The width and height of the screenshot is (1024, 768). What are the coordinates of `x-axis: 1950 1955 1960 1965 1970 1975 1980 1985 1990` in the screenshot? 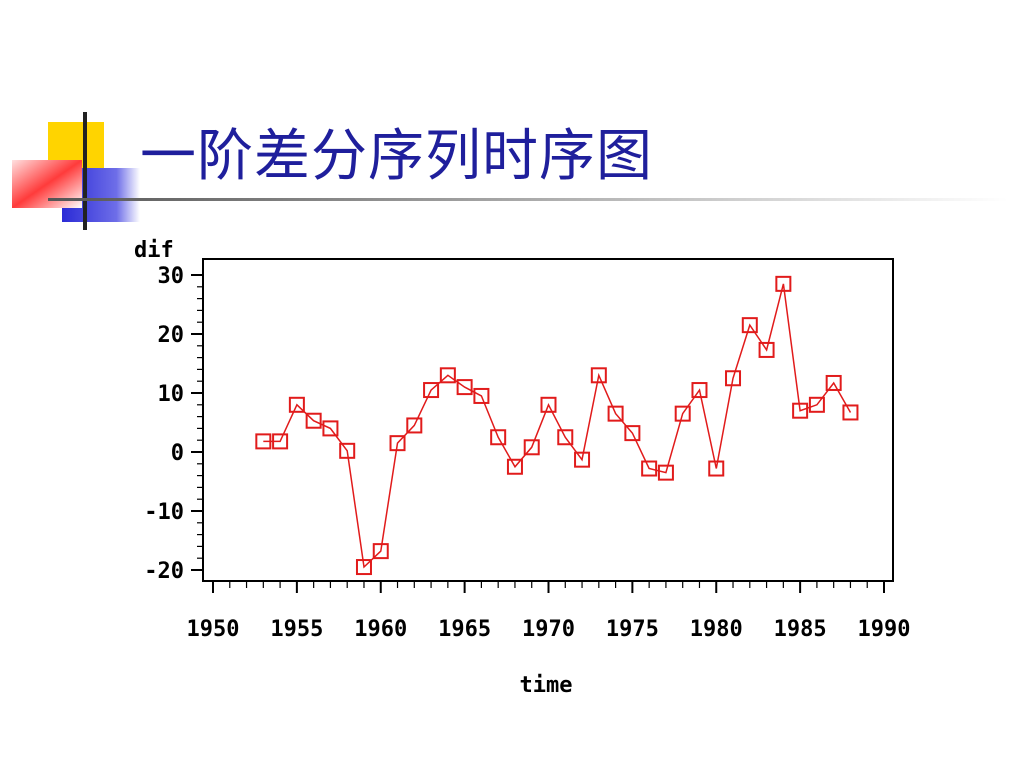 It's located at (549, 611).